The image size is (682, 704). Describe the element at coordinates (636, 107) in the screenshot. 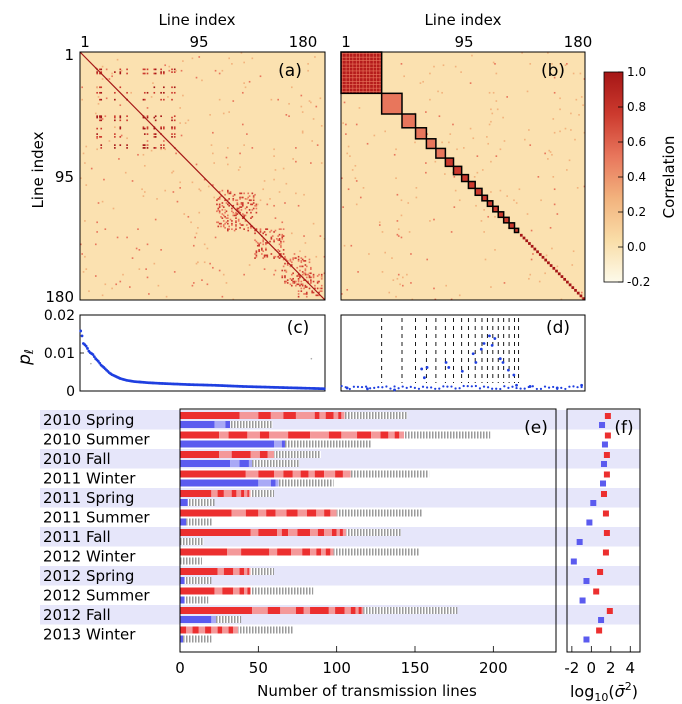

I see `colorbar-tick-label: 0.8` at that location.